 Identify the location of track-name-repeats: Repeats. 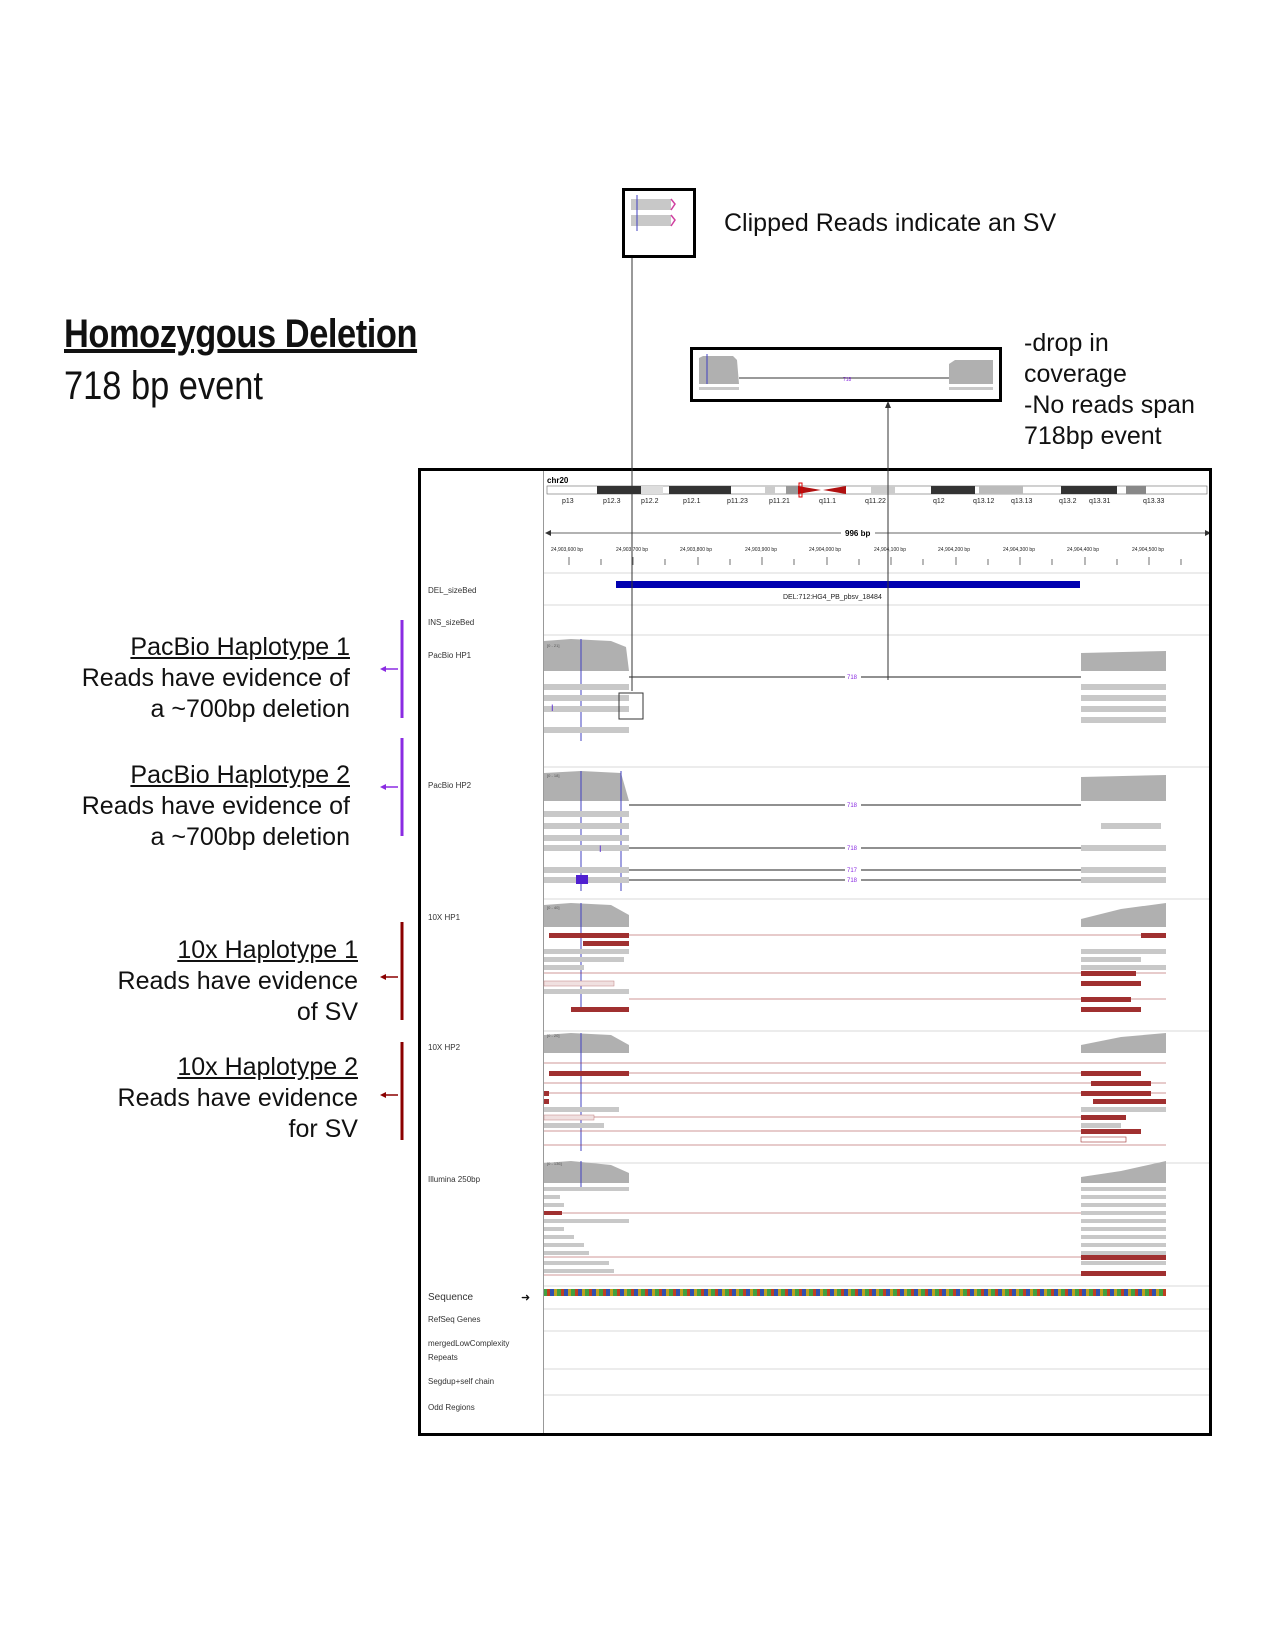
(443, 1357).